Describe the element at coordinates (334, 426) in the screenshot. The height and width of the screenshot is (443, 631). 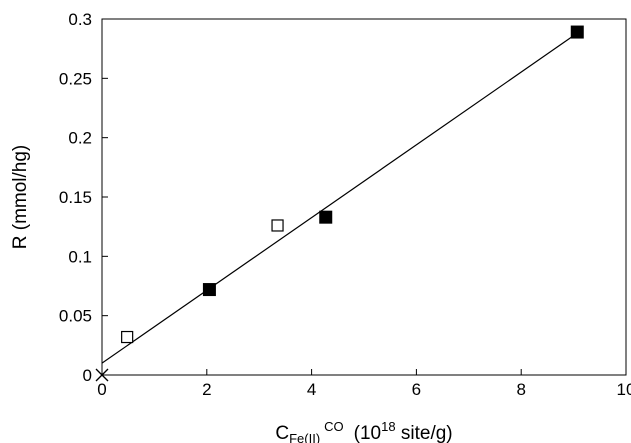
I see `x-axis-title-superscript: CO` at that location.